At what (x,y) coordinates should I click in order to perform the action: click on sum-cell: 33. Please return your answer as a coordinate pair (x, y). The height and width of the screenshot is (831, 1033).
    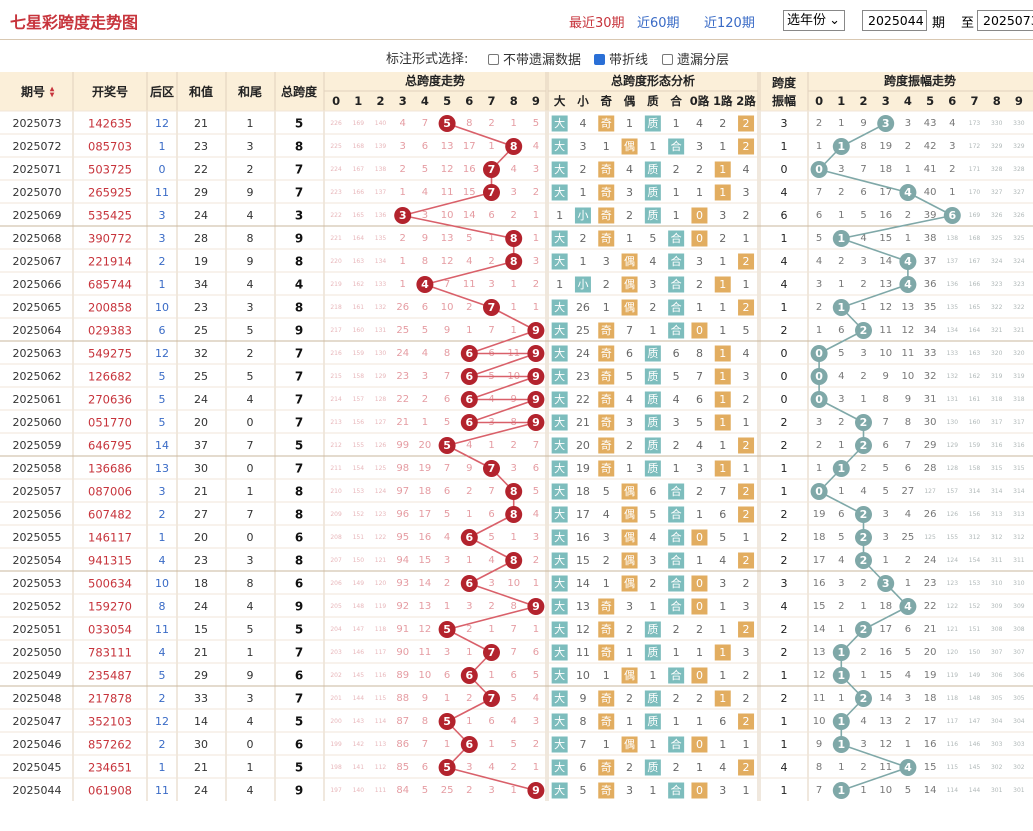
    Looking at the image, I should click on (201, 698).